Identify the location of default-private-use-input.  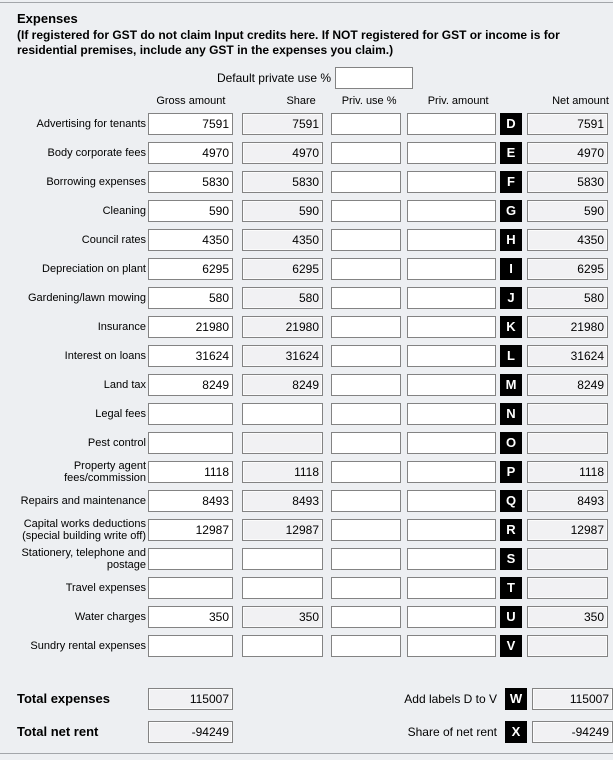
(374, 78).